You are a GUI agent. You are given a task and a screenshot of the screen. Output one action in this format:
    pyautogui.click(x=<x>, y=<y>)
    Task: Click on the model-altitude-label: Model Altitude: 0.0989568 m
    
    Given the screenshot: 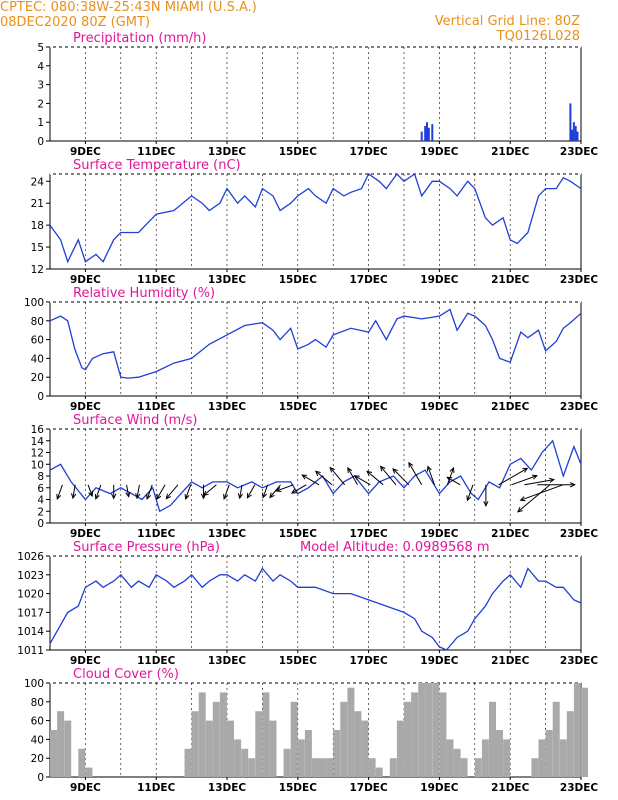 What is the action you would take?
    pyautogui.click(x=395, y=547)
    